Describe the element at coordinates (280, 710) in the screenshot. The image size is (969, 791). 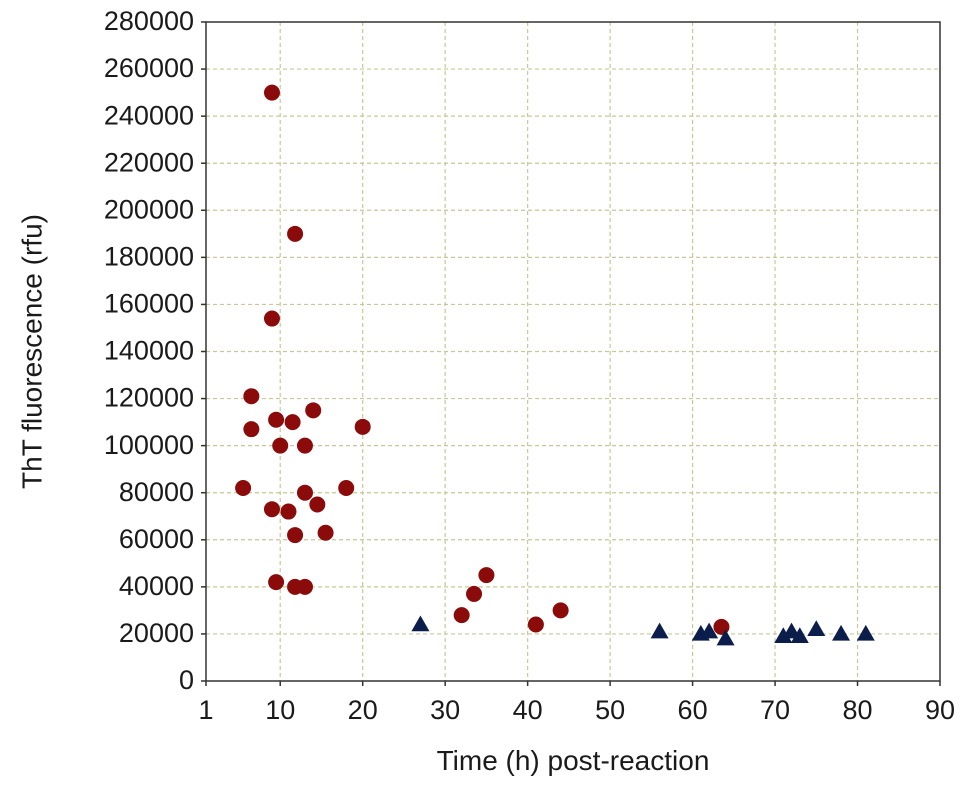
I see `x-tick-label: 10` at that location.